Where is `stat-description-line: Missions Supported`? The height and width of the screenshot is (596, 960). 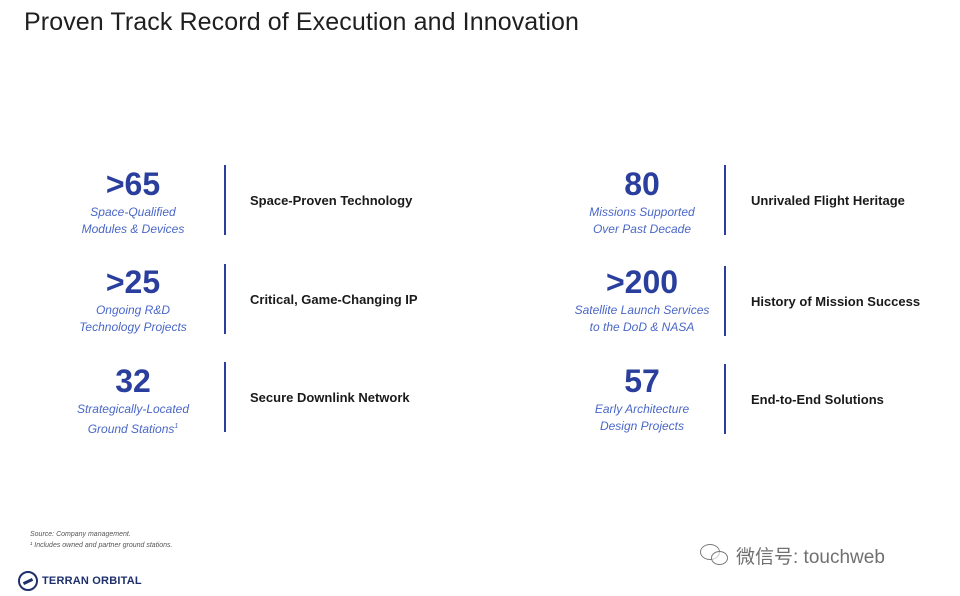 stat-description-line: Missions Supported is located at coordinates (642, 212).